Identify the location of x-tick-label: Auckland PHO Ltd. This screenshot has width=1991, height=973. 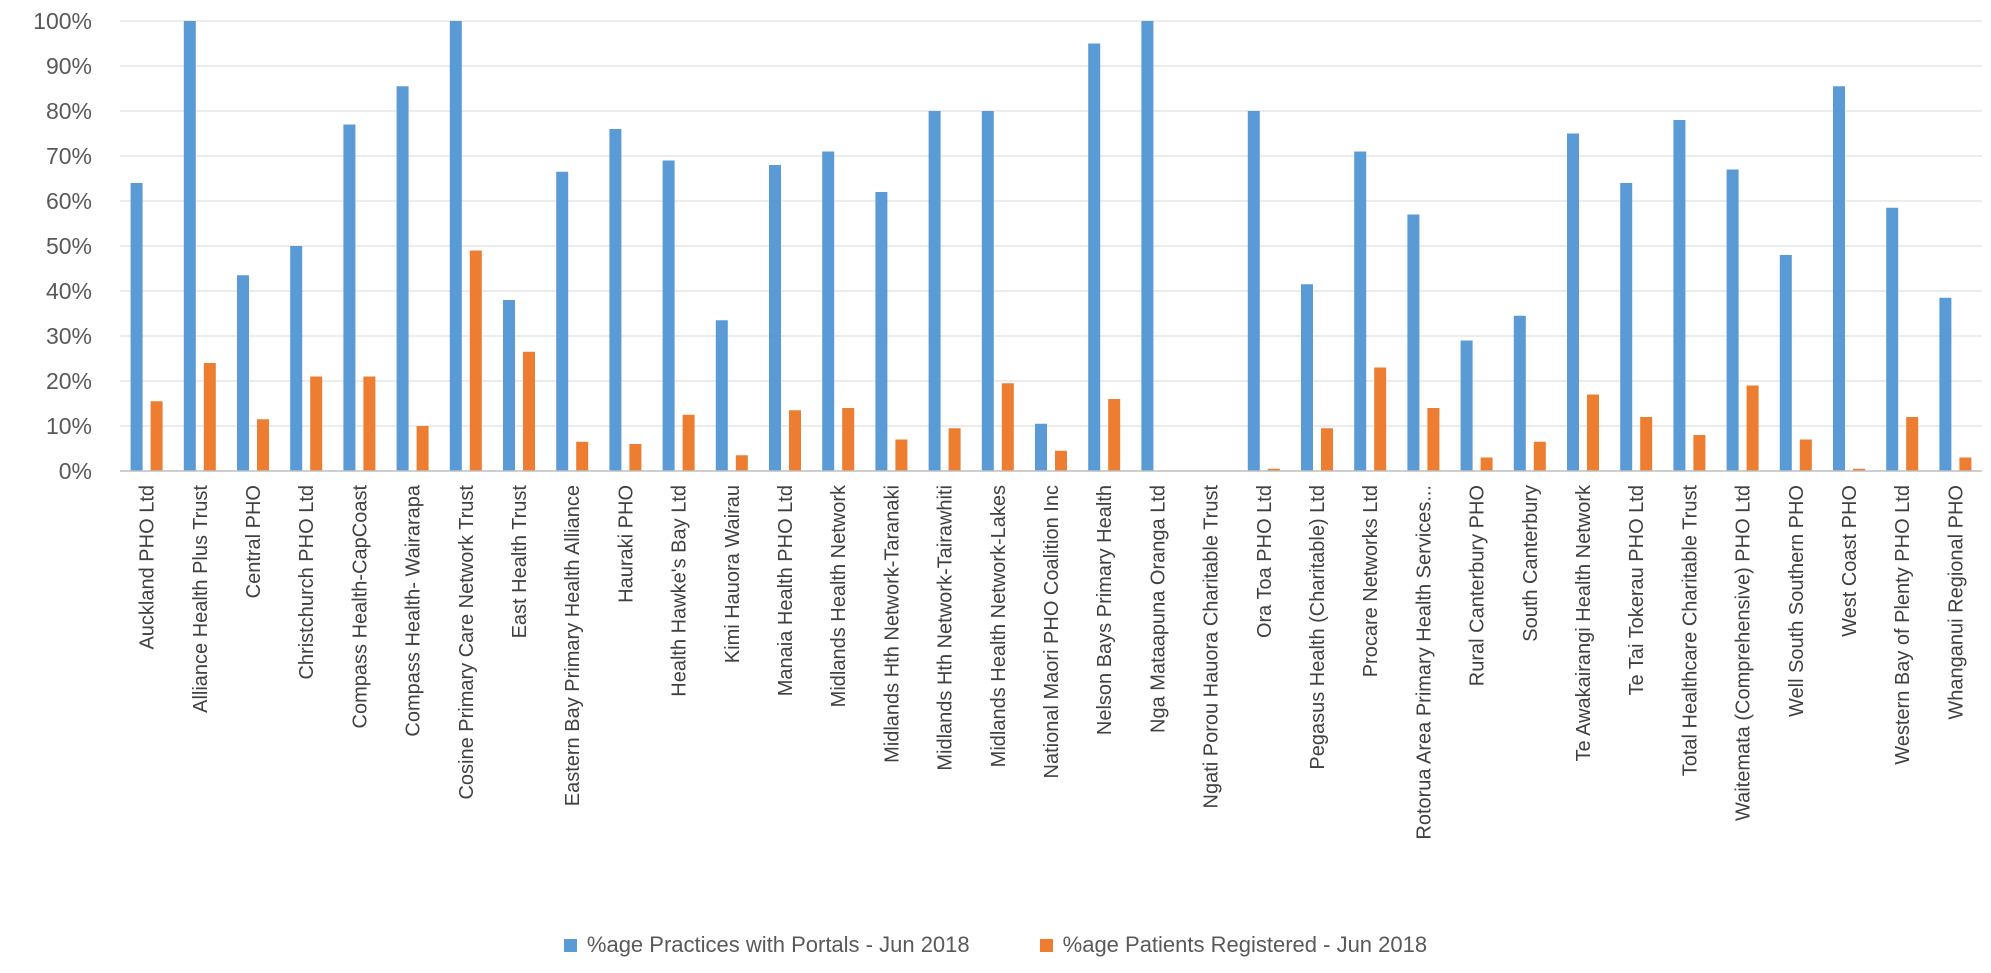
(148, 567).